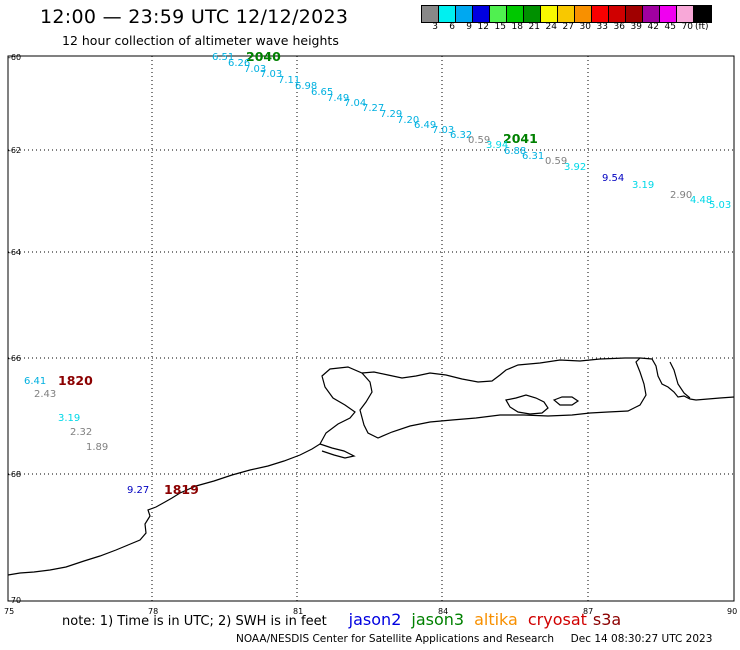 Image resolution: width=740 pixels, height=650 pixels. What do you see at coordinates (373, 108) in the screenshot?
I see `swh-label: 7.27` at bounding box center [373, 108].